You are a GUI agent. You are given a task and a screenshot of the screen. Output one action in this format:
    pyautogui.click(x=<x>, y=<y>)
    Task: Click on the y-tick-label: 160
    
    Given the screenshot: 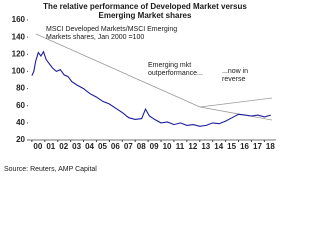 What is the action you would take?
    pyautogui.click(x=19, y=19)
    